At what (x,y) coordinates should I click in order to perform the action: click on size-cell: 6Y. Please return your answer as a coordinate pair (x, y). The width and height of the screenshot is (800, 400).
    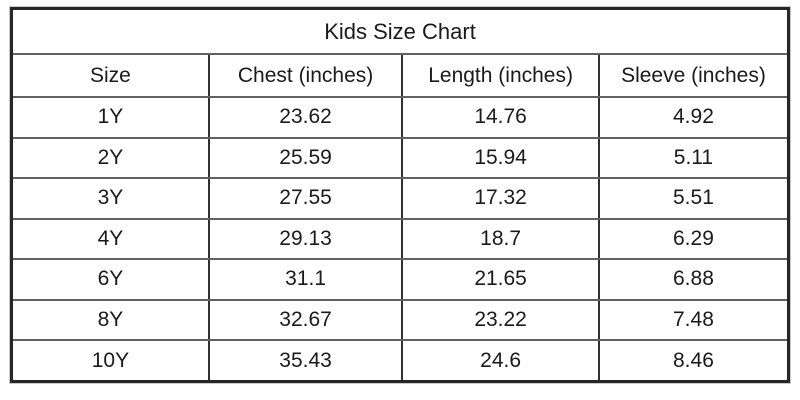
    Looking at the image, I should click on (110, 279).